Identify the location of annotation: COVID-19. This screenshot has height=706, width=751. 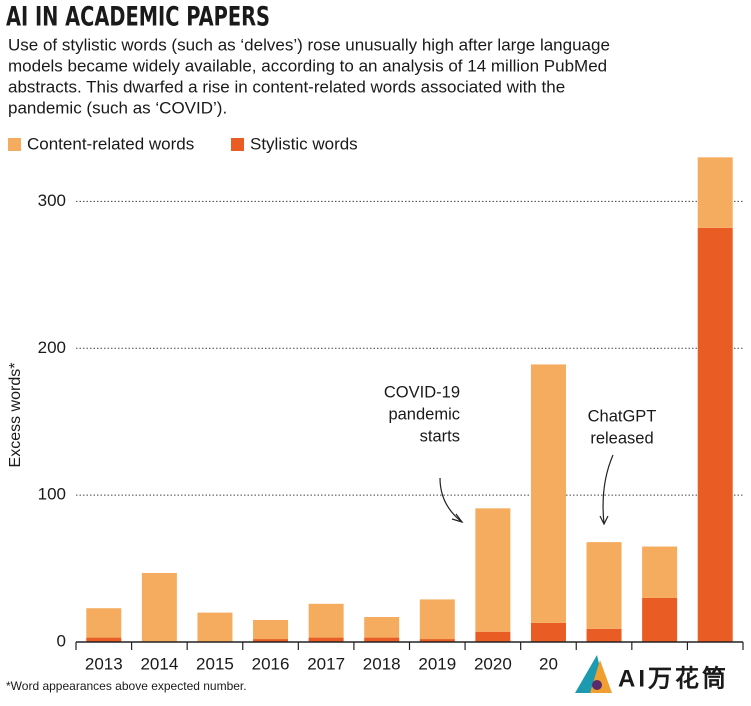
(422, 392).